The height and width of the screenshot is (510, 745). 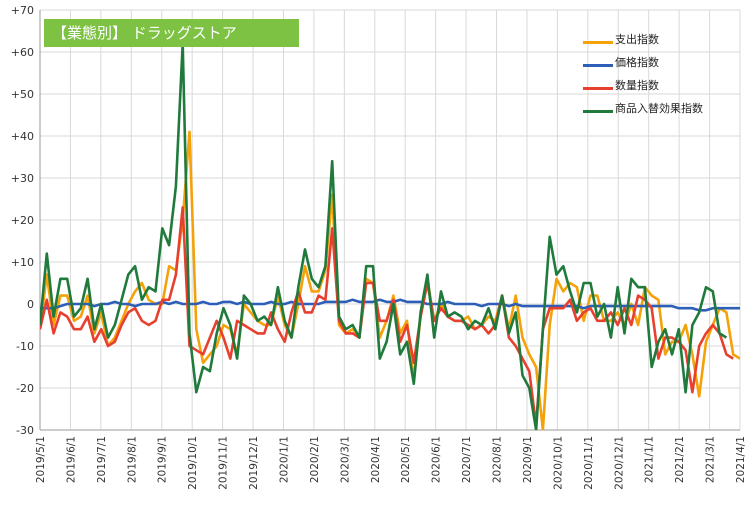 What do you see at coordinates (71, 459) in the screenshot?
I see `x-tick-label: 2019/6/1` at bounding box center [71, 459].